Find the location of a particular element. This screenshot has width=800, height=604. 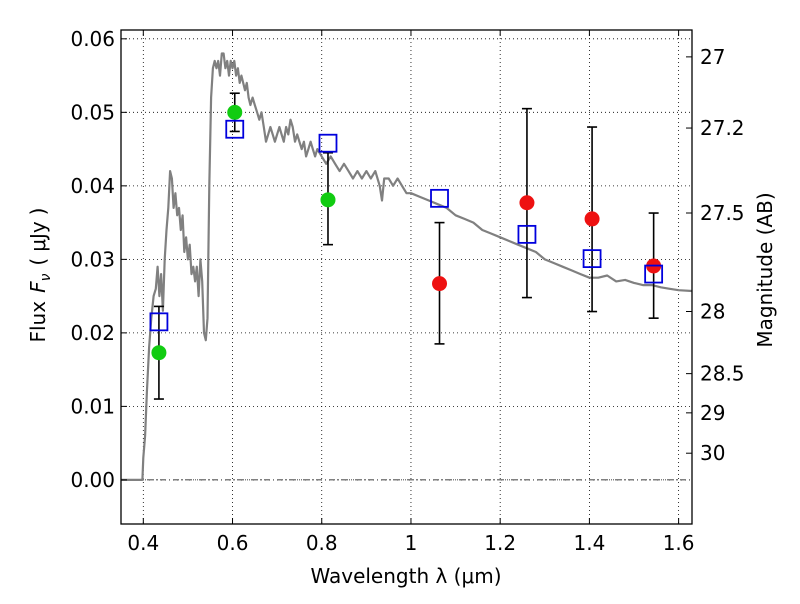

x-tick-label: 1.6 is located at coordinates (679, 543).